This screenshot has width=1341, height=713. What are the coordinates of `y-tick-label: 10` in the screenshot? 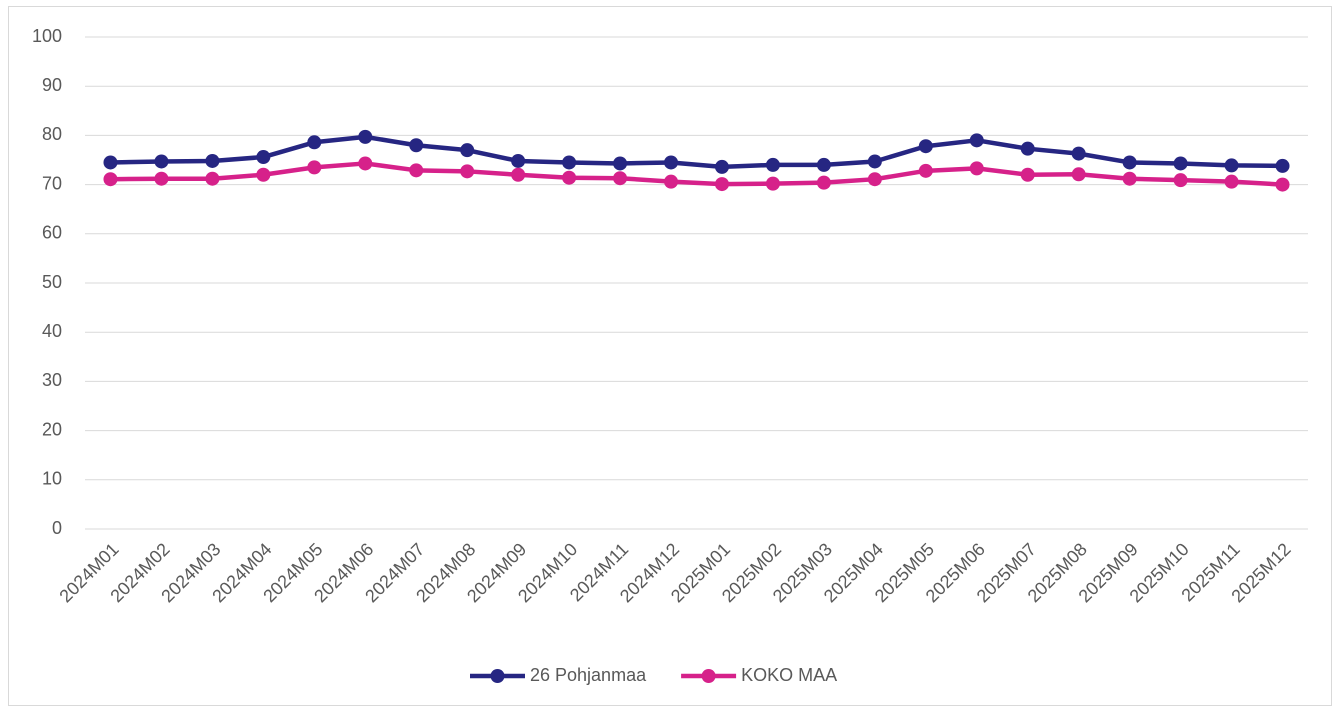 It's located at (52, 479).